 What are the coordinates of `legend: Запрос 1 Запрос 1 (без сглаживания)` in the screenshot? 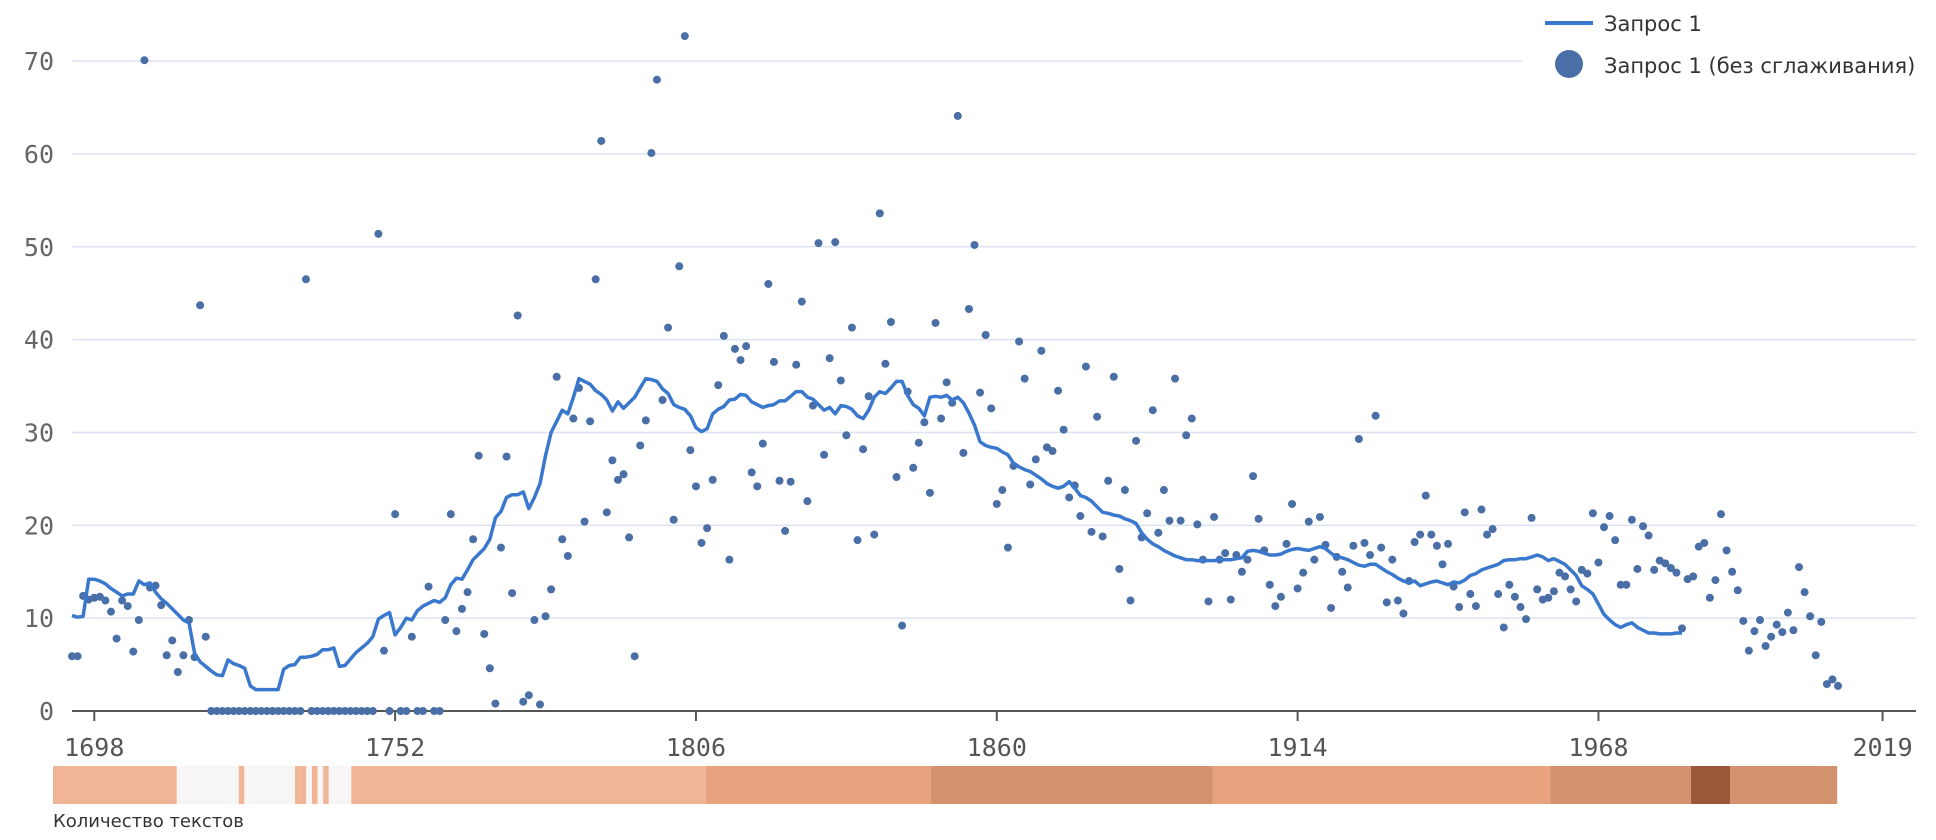 It's located at (1730, 45).